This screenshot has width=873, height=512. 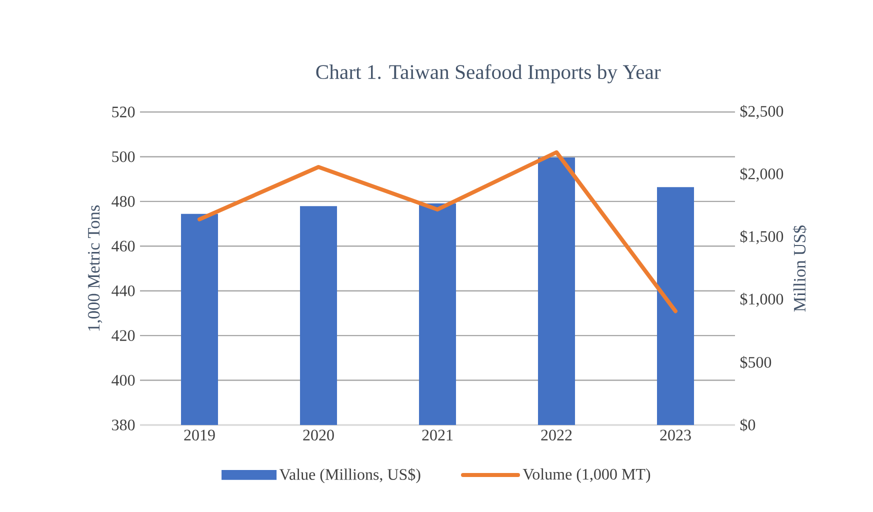 What do you see at coordinates (762, 237) in the screenshot?
I see `y2-tick-label: $1,500` at bounding box center [762, 237].